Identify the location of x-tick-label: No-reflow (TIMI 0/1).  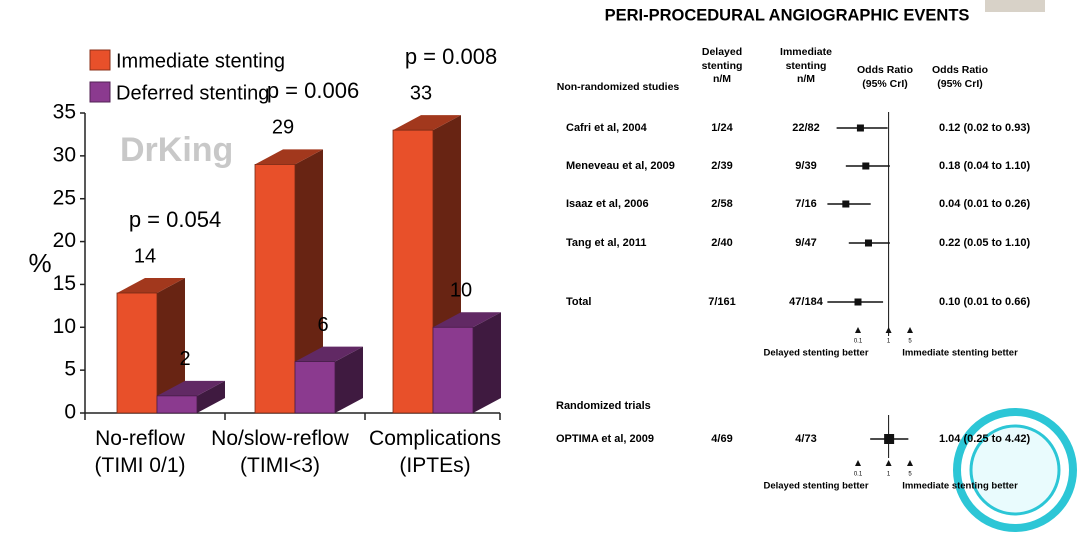
(140, 452).